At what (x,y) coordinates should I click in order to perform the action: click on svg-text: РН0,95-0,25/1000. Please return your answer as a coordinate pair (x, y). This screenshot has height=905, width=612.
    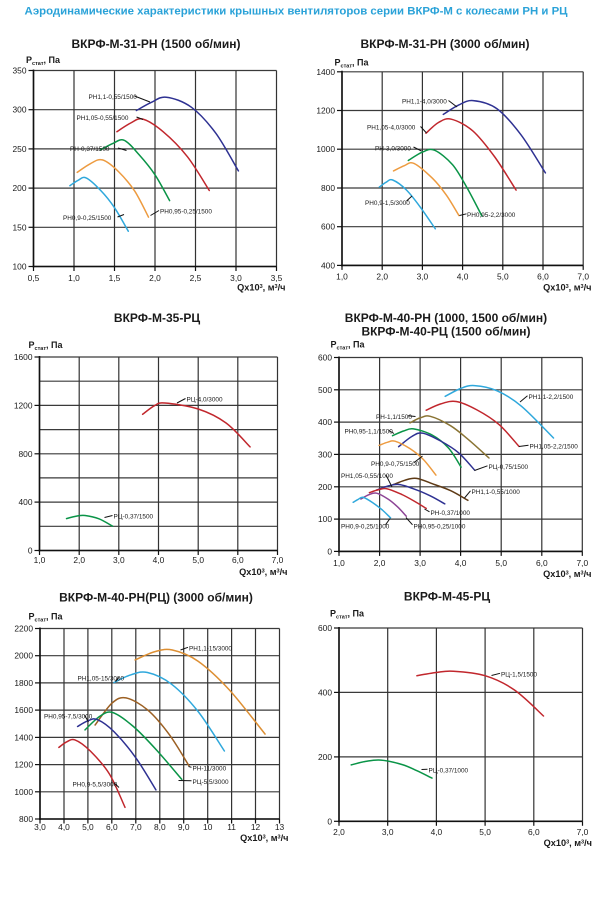
    Looking at the image, I should click on (440, 526).